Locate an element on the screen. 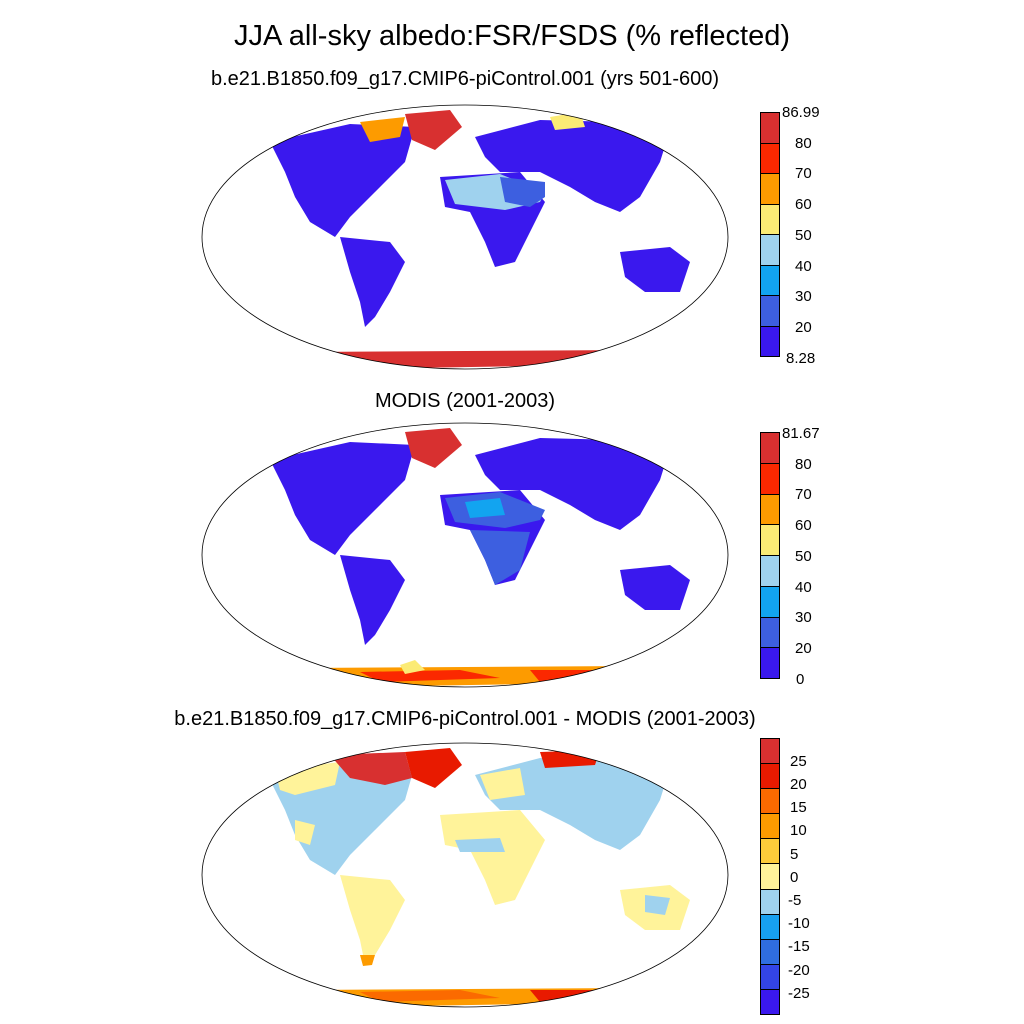 This screenshot has width=1024, height=1024. cb-model-tick-50: 50 is located at coordinates (803, 235).